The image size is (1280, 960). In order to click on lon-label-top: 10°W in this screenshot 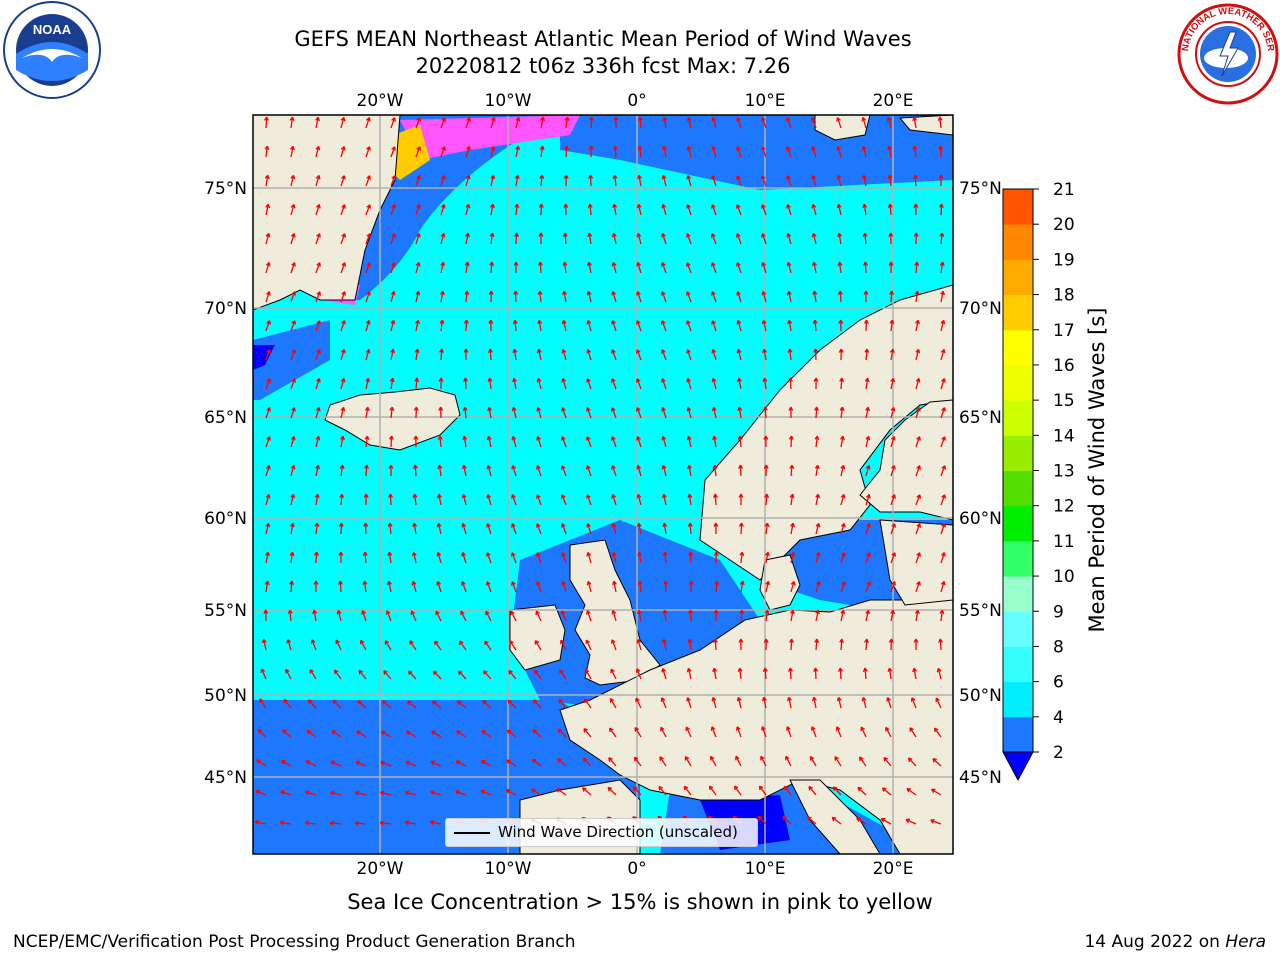, I will do `click(508, 101)`.